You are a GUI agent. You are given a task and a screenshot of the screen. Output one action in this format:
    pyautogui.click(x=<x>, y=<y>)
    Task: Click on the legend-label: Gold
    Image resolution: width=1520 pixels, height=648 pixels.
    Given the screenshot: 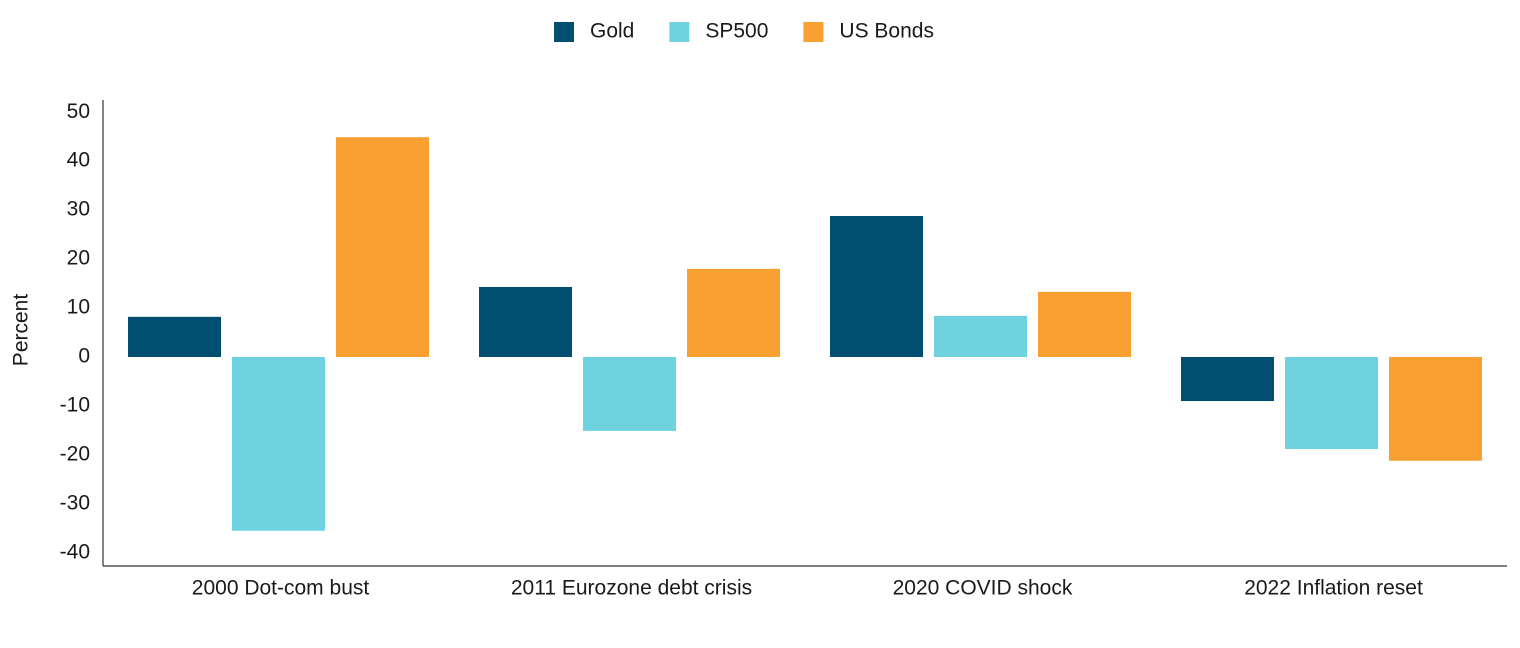 What is the action you would take?
    pyautogui.click(x=612, y=31)
    